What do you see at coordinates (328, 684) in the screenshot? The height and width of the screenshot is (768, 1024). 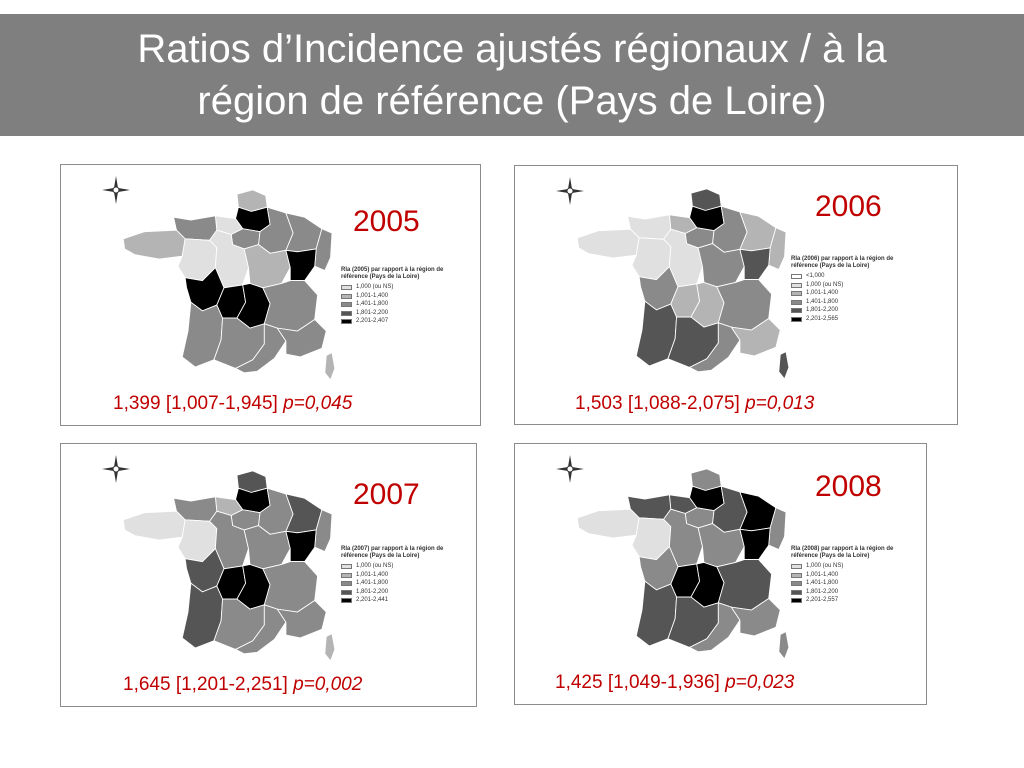 I see `p-value: p=0,002` at bounding box center [328, 684].